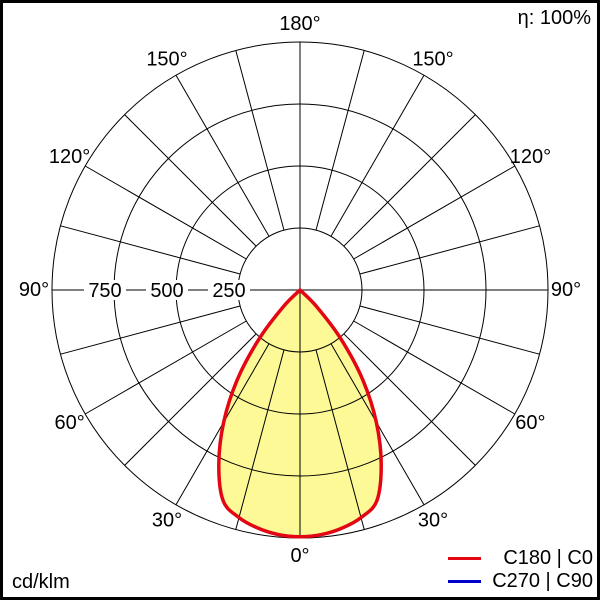 The width and height of the screenshot is (600, 600). I want to click on angle-label-90-right: 90°, so click(566, 290).